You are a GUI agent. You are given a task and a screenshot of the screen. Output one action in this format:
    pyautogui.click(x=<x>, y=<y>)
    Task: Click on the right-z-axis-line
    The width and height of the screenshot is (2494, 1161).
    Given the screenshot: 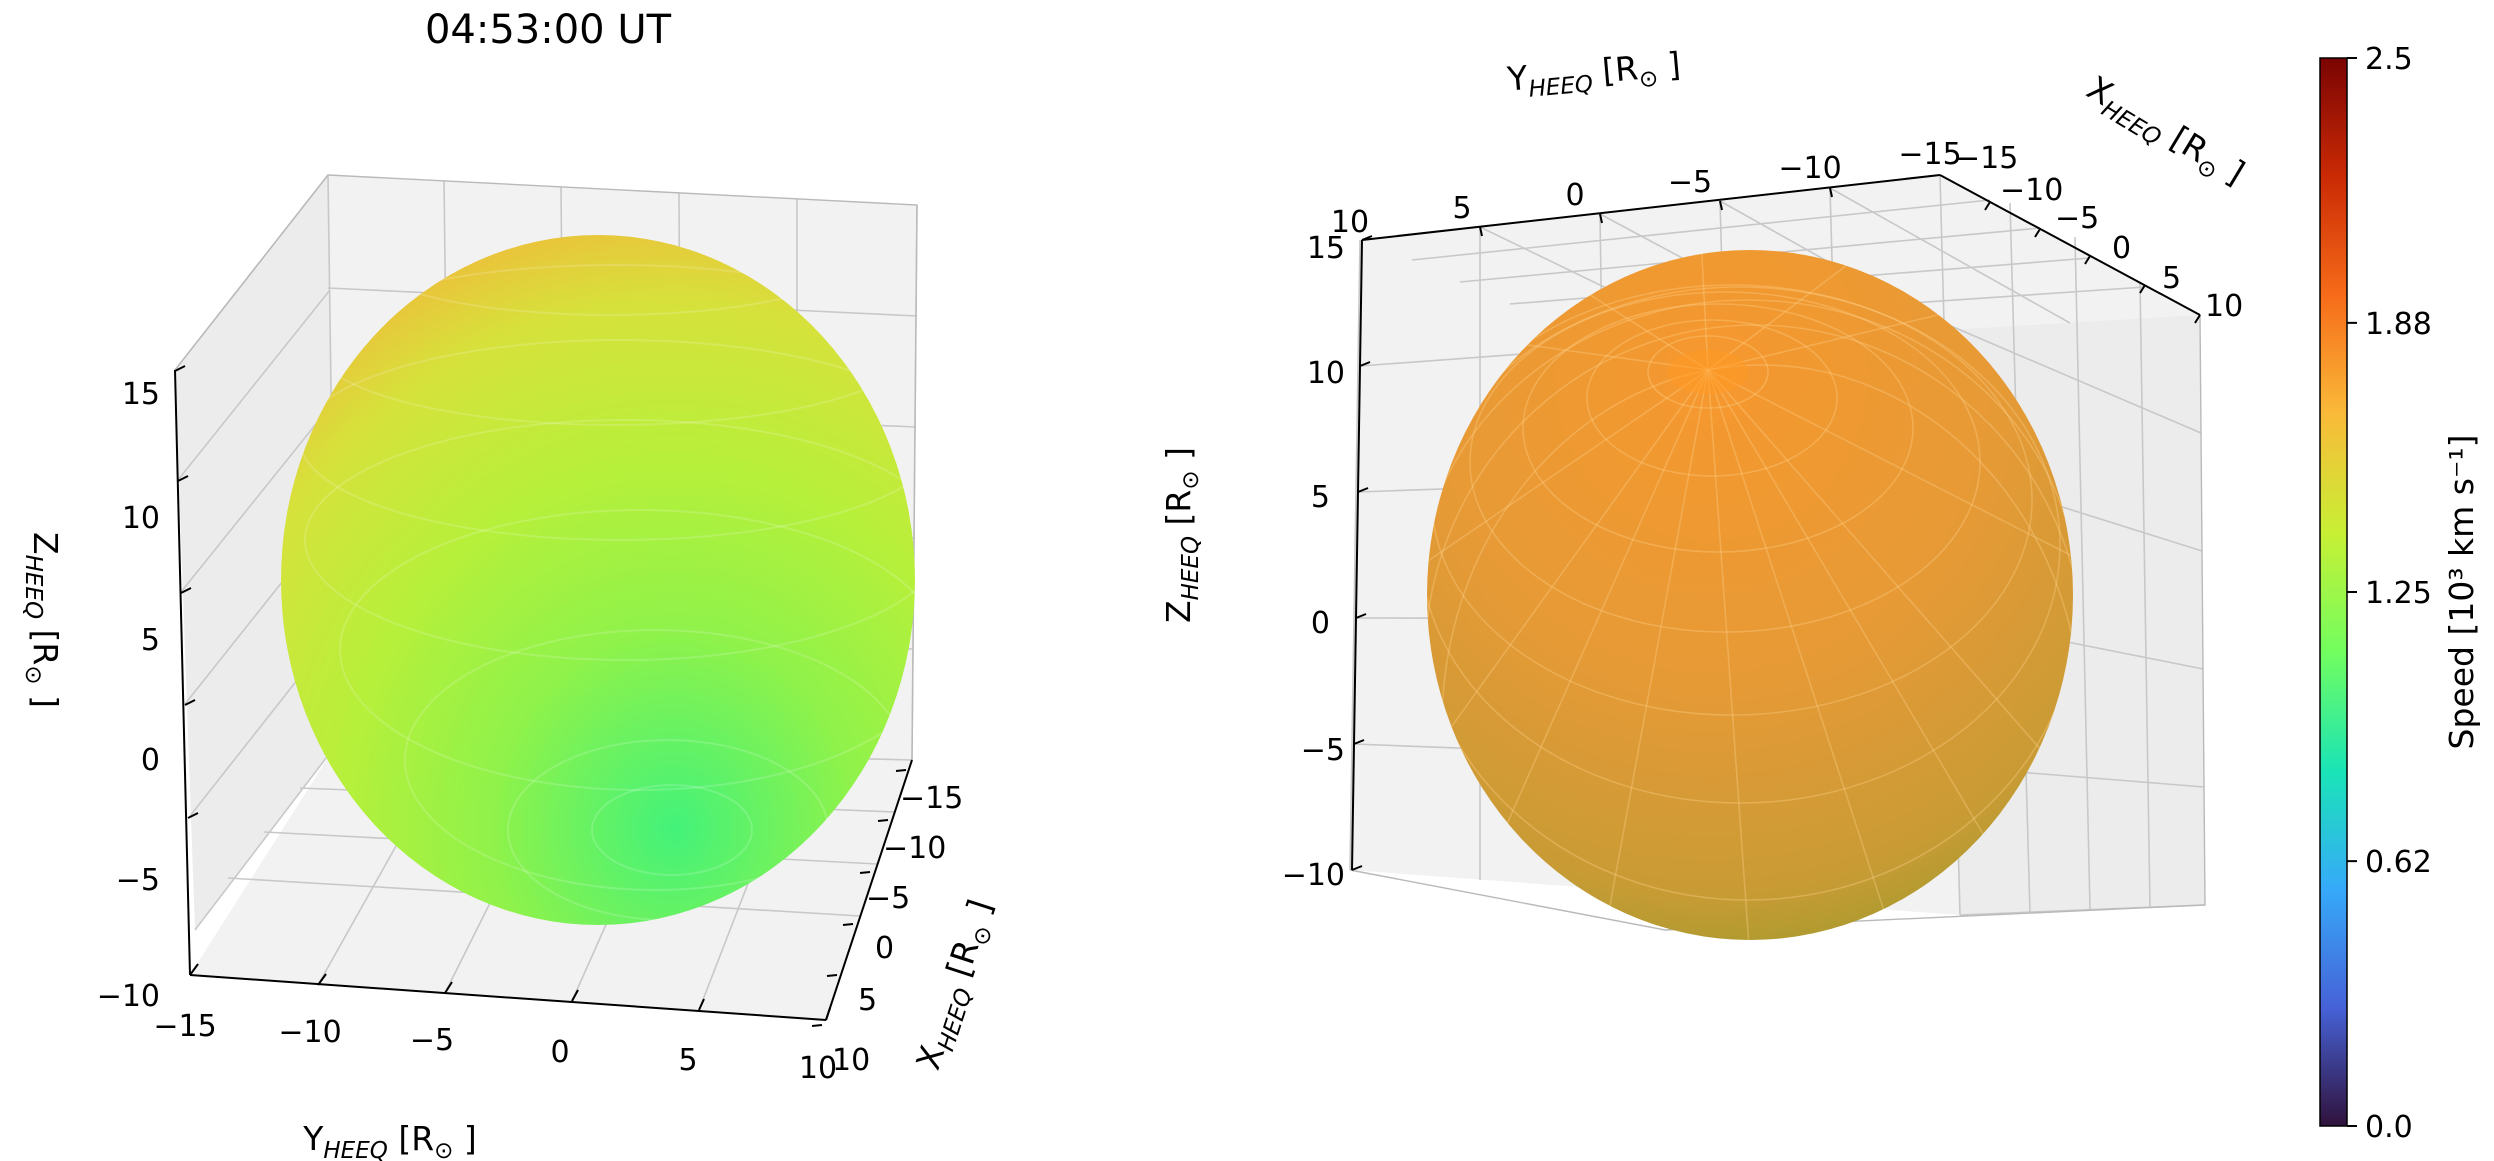 What is the action you would take?
    pyautogui.click(x=1357, y=555)
    